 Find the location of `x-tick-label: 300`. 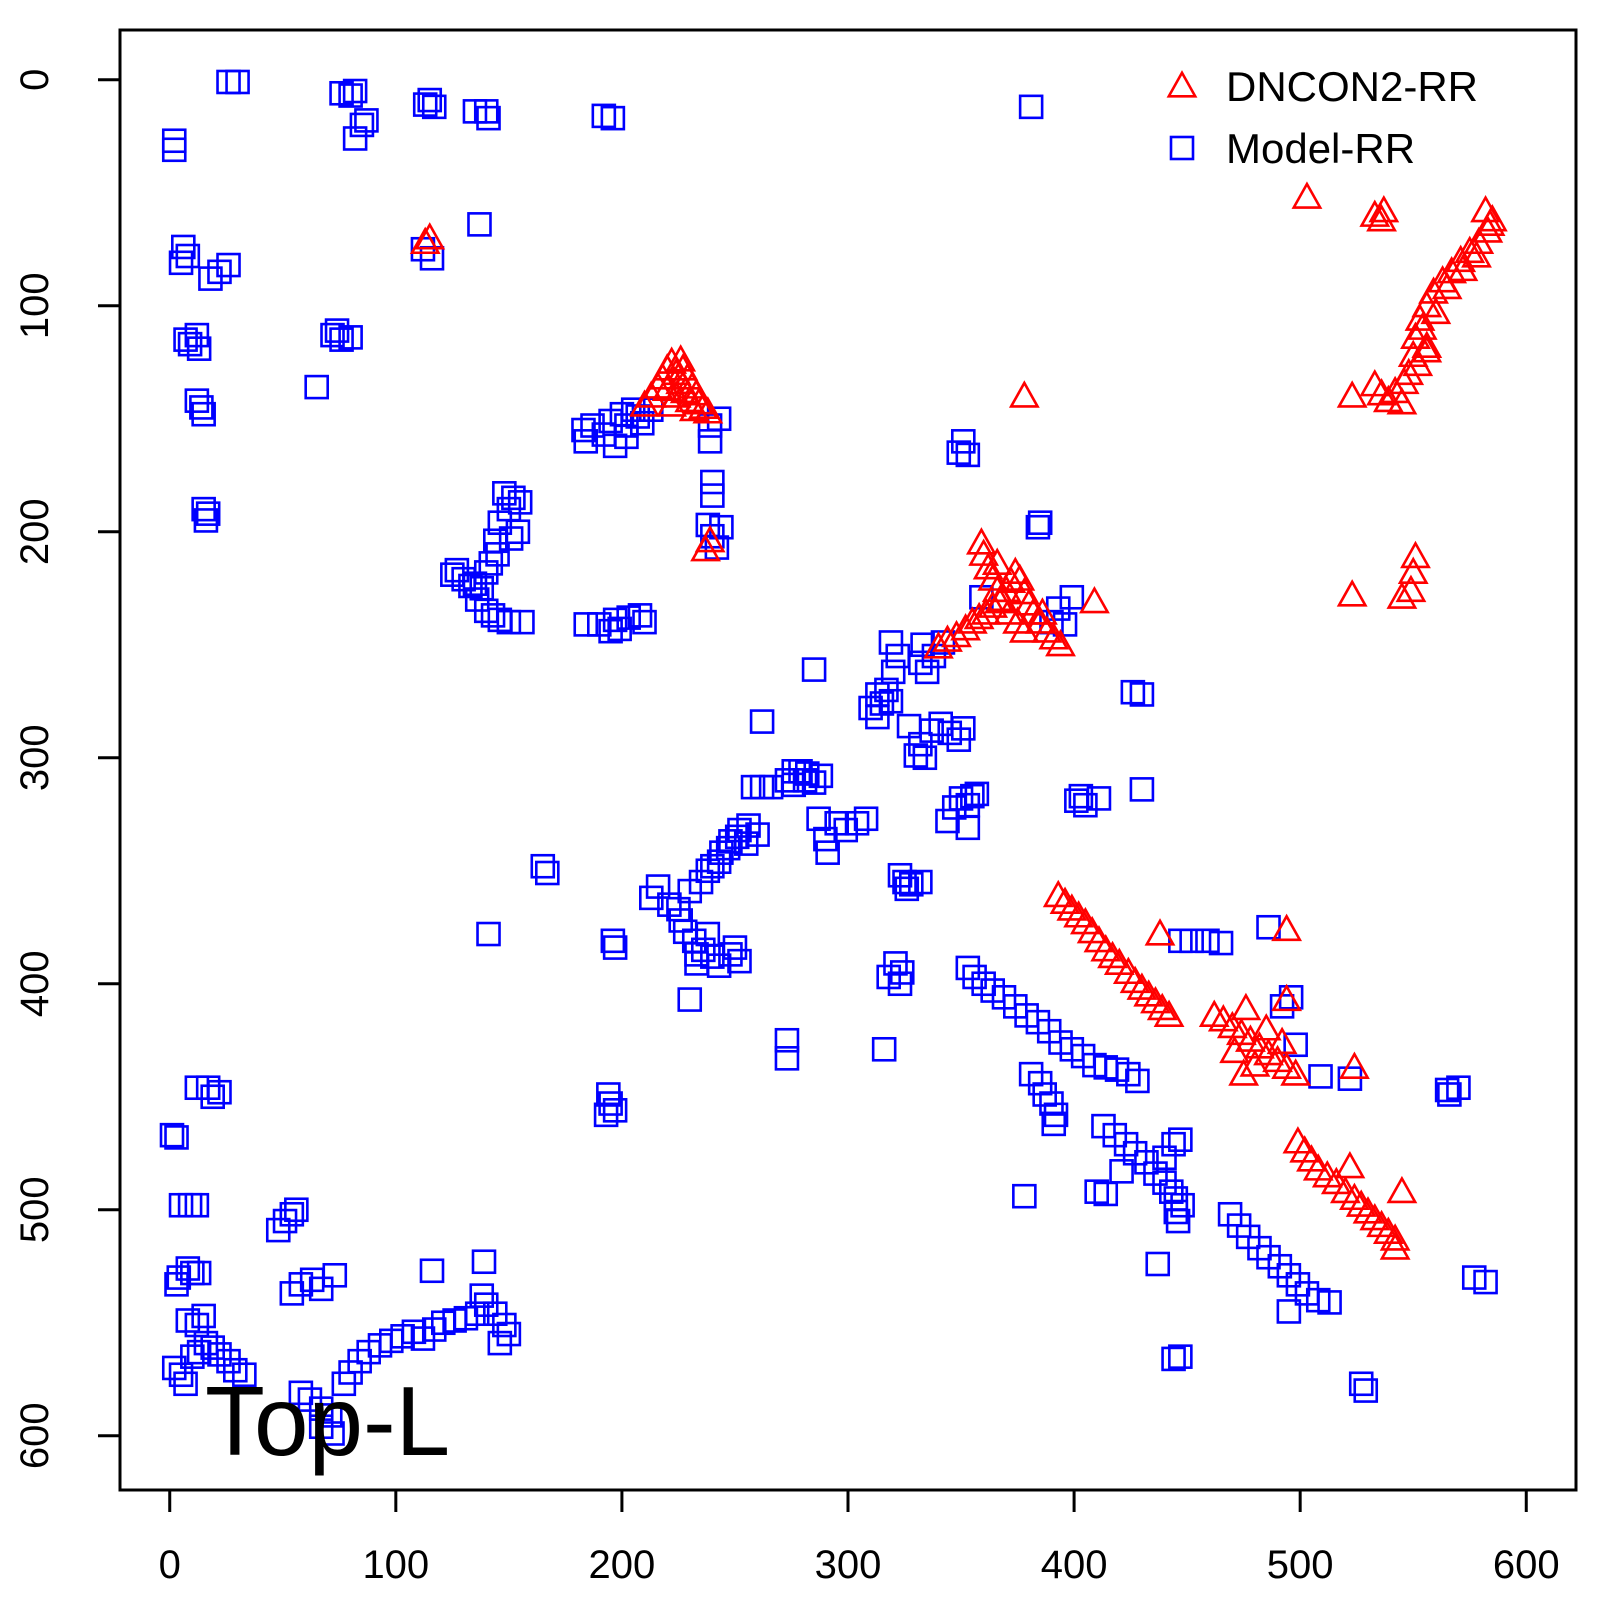

x-tick-label: 300 is located at coordinates (848, 1565).